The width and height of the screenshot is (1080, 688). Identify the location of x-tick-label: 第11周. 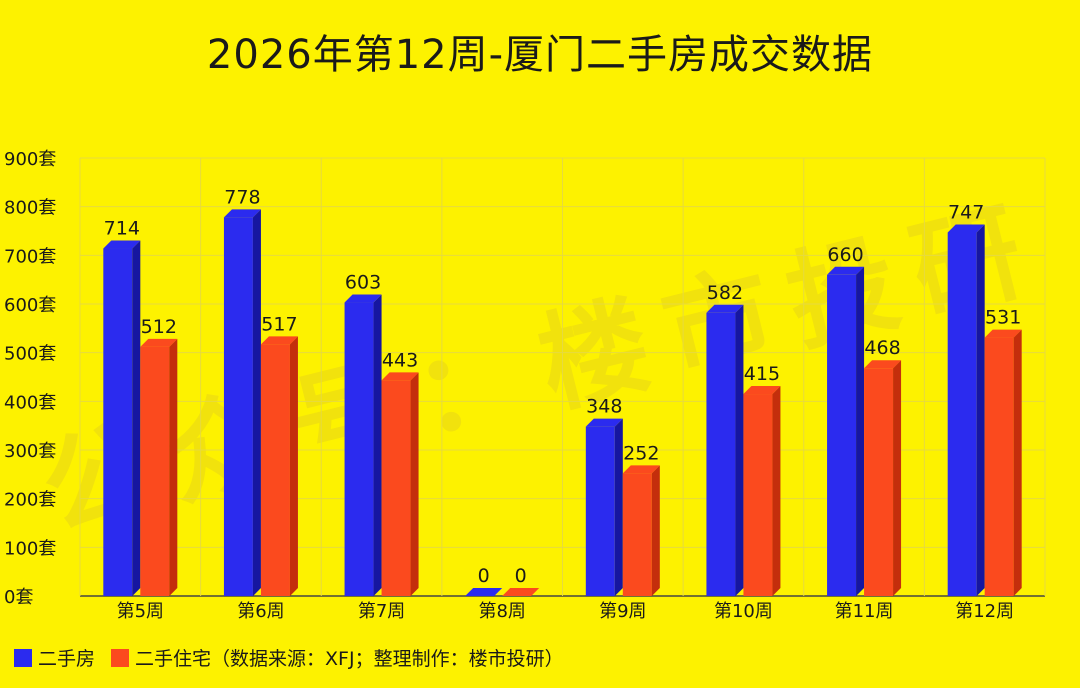
(864, 611).